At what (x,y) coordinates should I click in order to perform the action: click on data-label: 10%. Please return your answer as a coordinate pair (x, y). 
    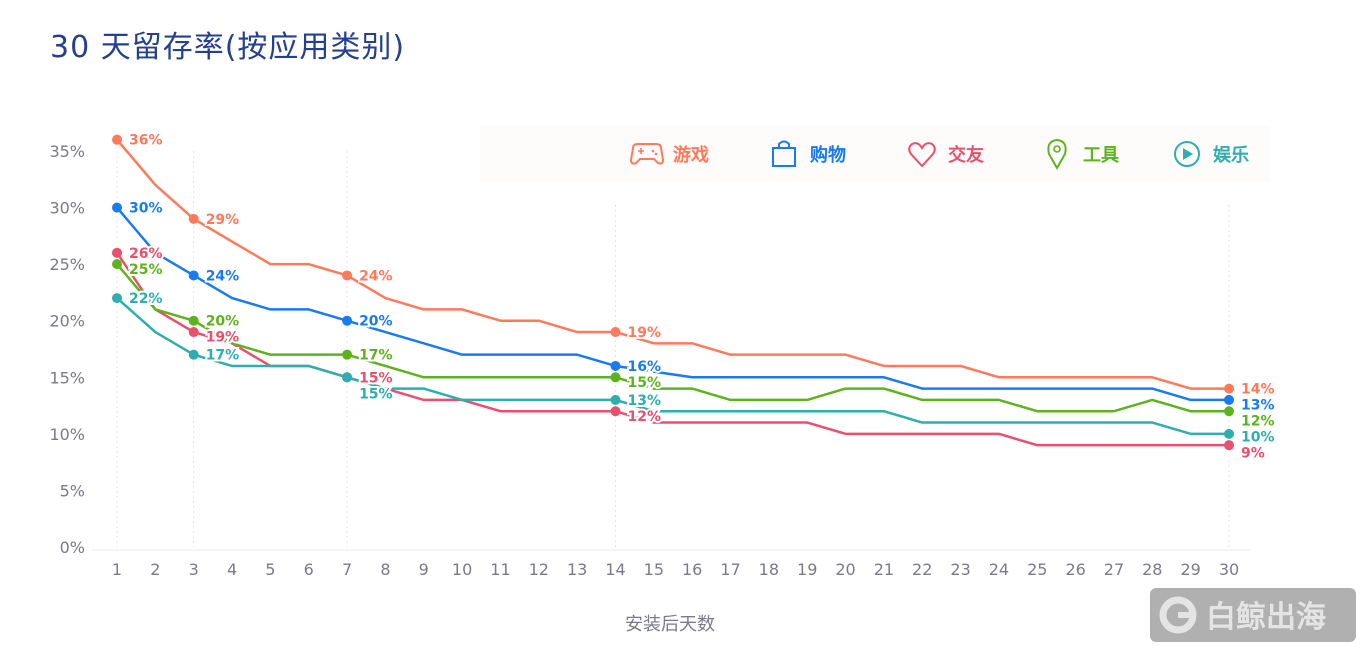
    Looking at the image, I should click on (1258, 438).